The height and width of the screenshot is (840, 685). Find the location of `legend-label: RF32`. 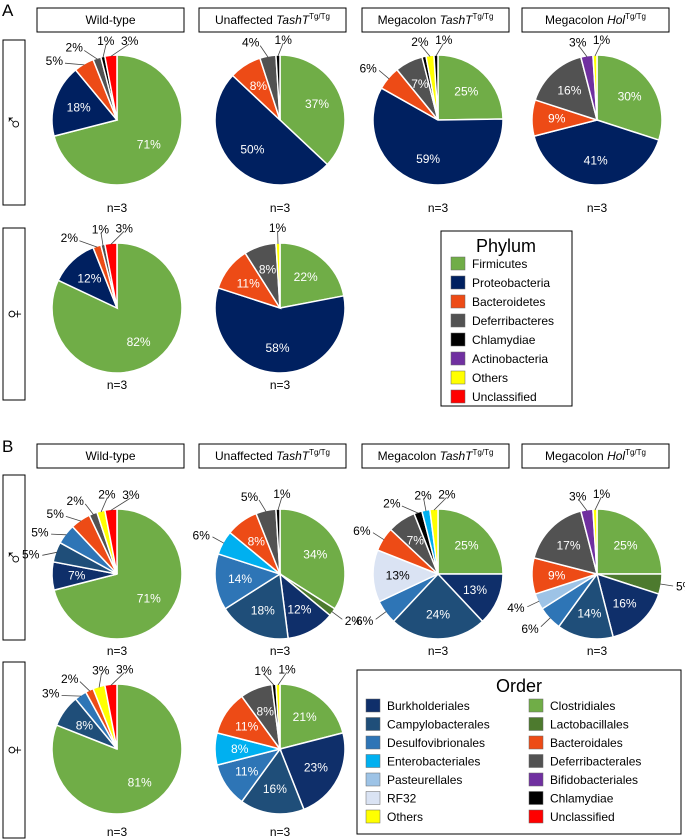

legend-label: RF32 is located at coordinates (402, 799).